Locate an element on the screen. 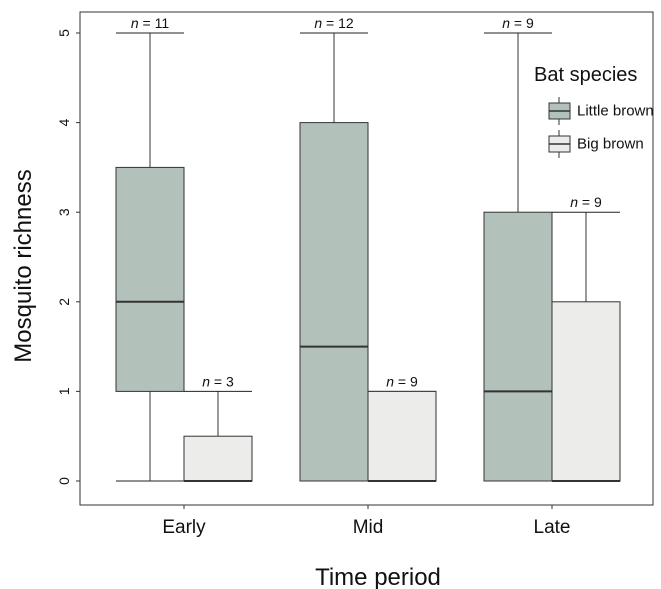 Image resolution: width=661 pixels, height=589 pixels. y-axis-title: Mosquito richness is located at coordinates (23, 265).